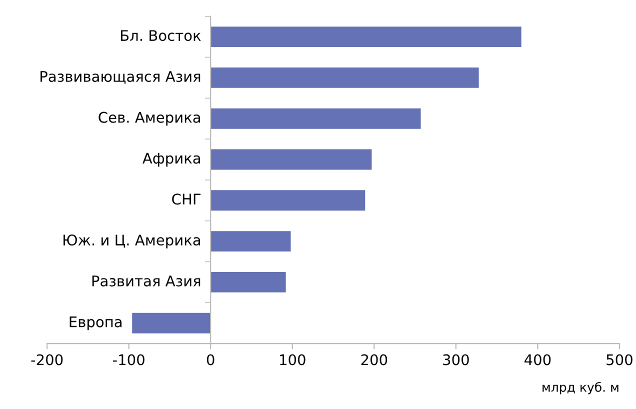  I want to click on y-tick-label: Африка, so click(171, 159).